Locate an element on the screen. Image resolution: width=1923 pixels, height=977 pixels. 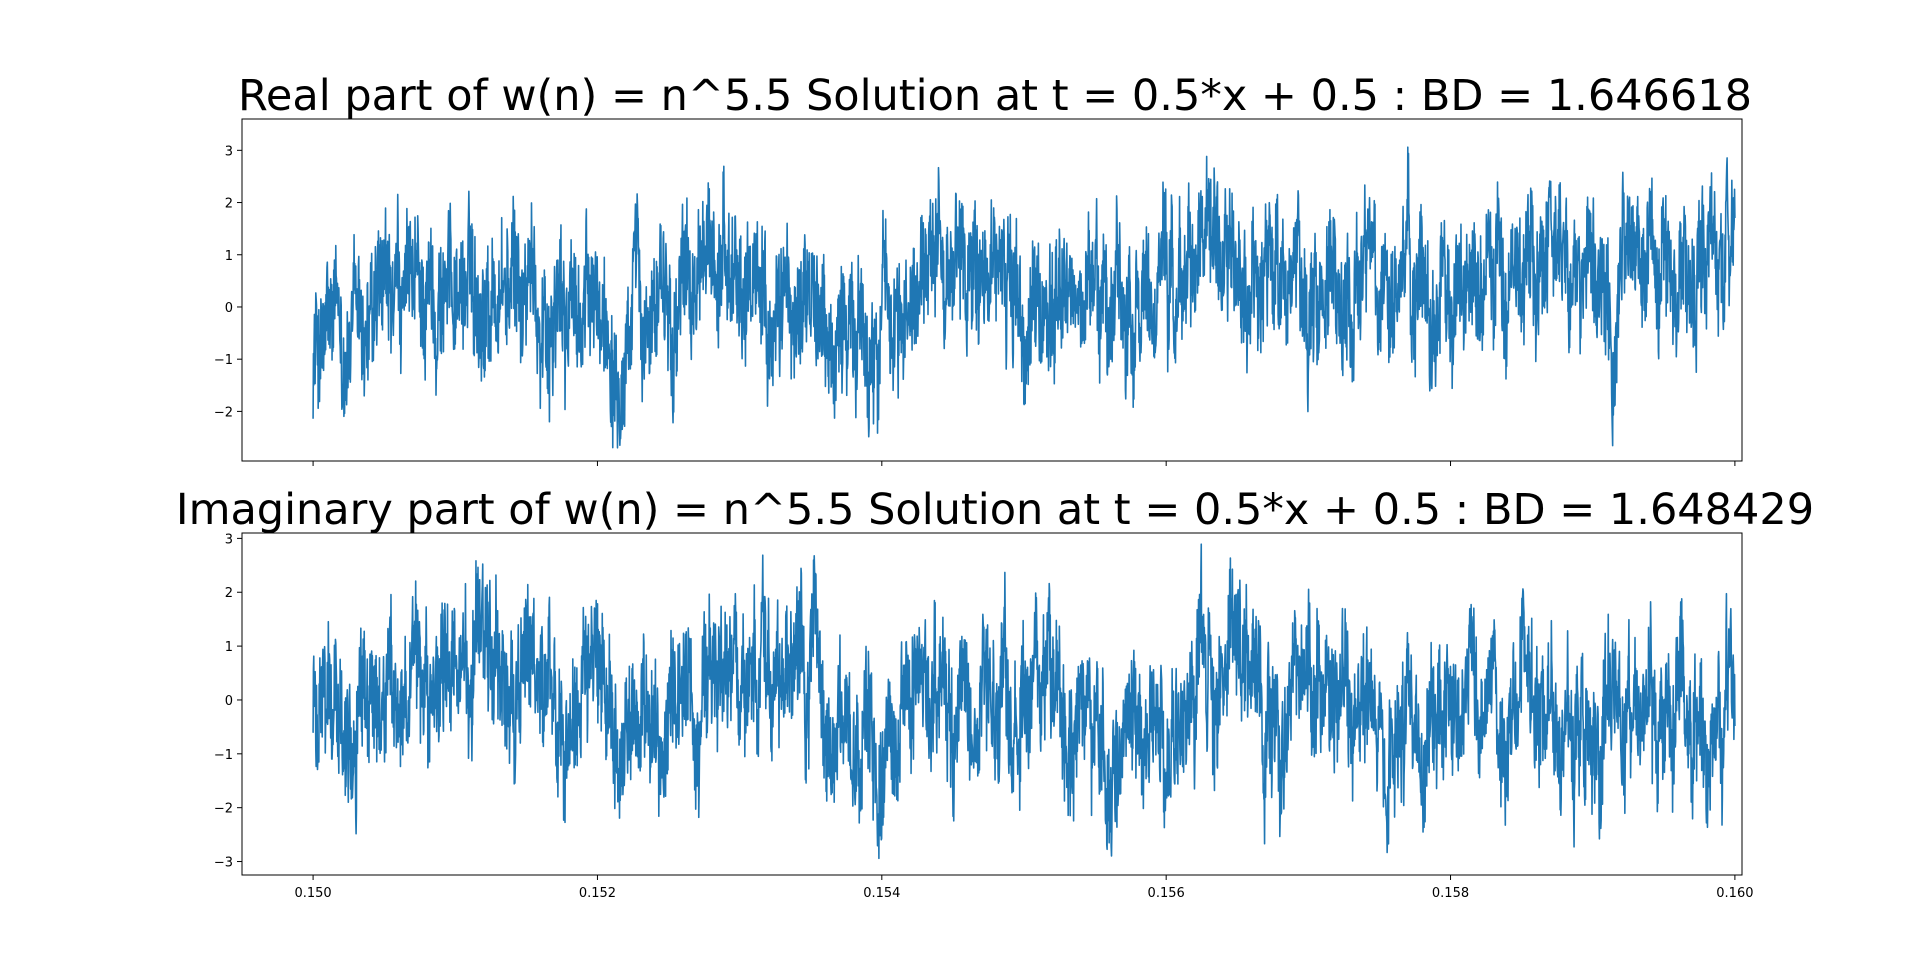
x-tick-label-imaginary: 0.156 is located at coordinates (1166, 893).